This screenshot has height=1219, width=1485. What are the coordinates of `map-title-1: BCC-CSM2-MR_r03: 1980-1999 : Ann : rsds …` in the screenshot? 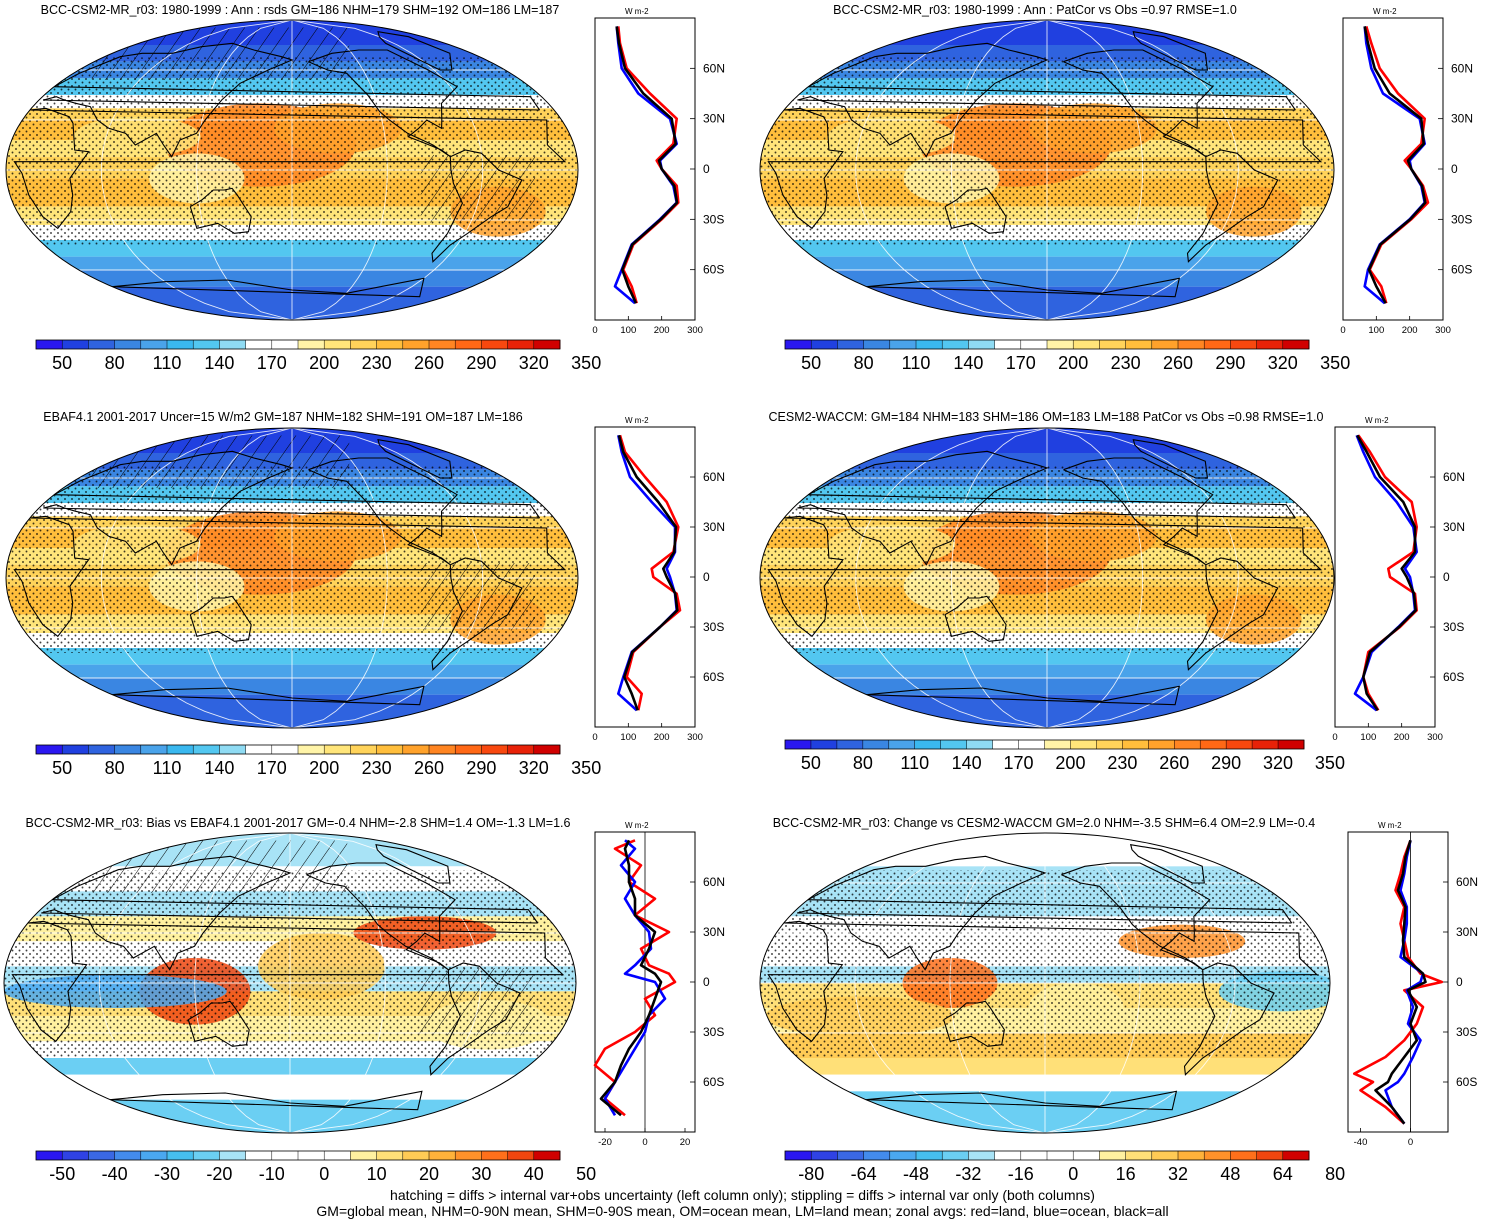 It's located at (300, 10).